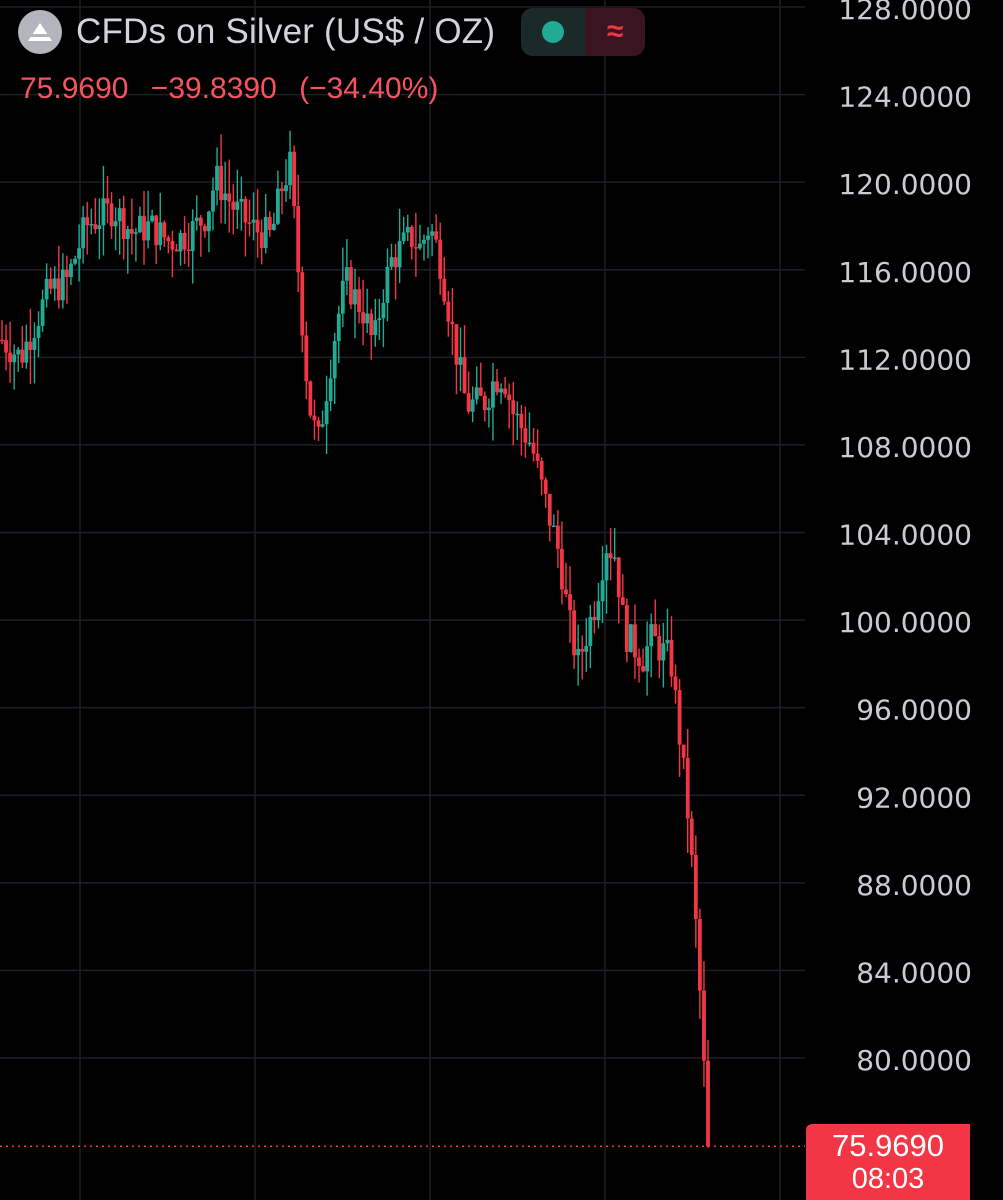  I want to click on market-open-dot-icon, so click(553, 32).